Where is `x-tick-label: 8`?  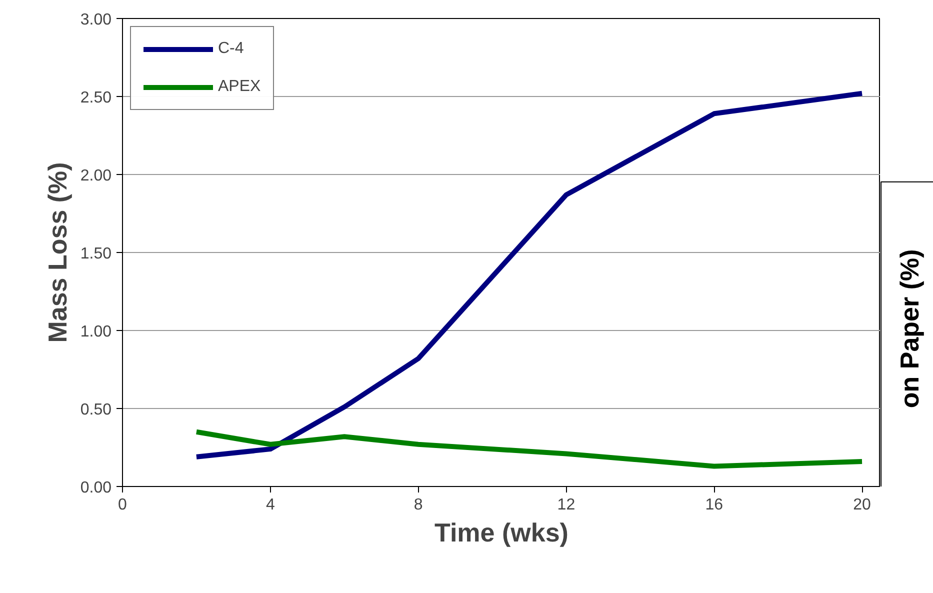
x-tick-label: 8 is located at coordinates (418, 505).